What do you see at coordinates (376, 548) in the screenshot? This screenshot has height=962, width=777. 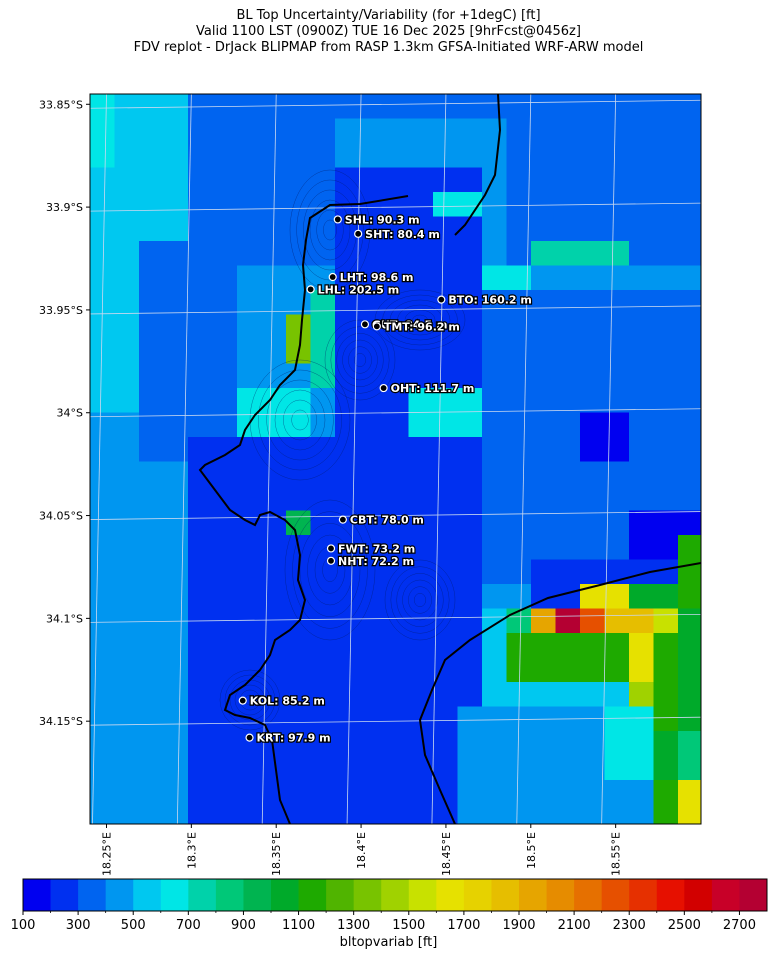 I see `station-label: FWT: 73.2 m` at bounding box center [376, 548].